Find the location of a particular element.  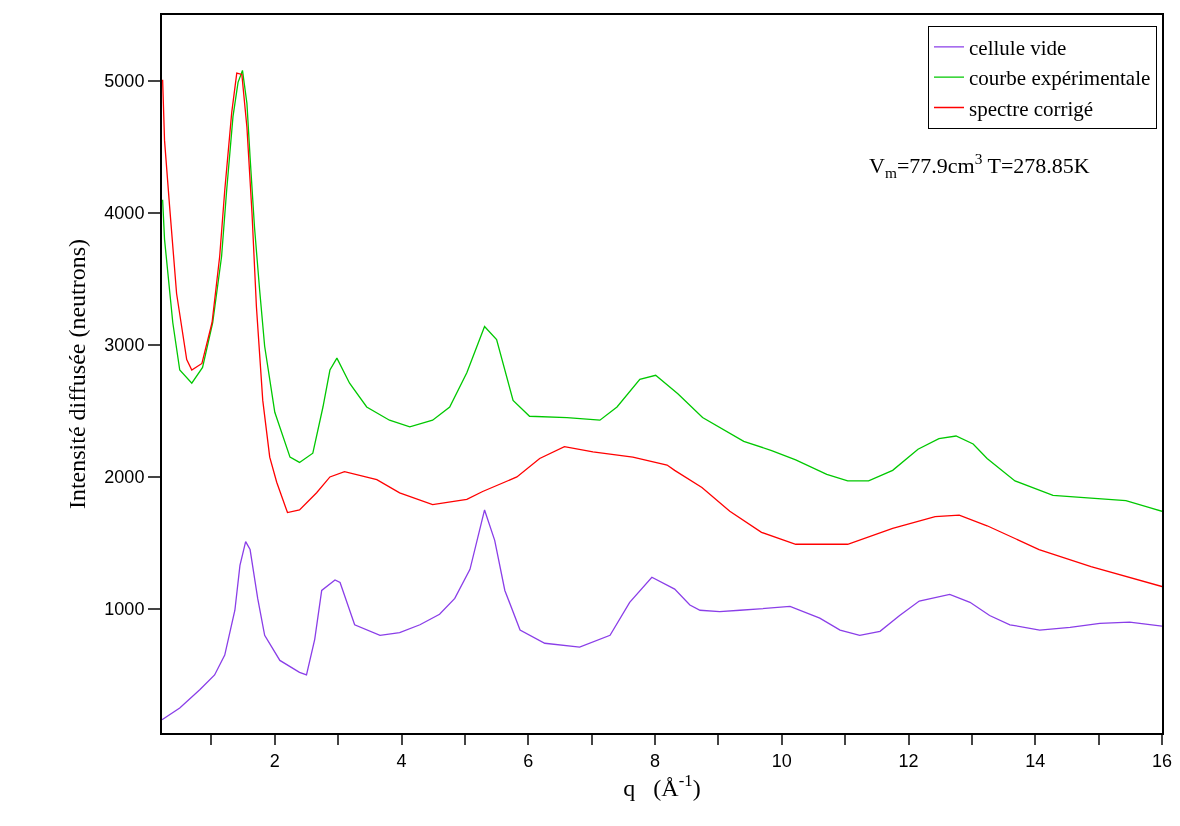

x-axis-title: q (Å$^{-1}$) is located at coordinates (662, 785).